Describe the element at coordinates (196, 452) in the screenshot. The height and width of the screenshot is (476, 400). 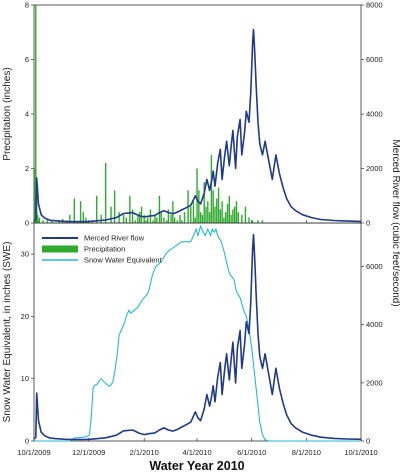
I see `x-tick-label: 4/1/2010` at that location.